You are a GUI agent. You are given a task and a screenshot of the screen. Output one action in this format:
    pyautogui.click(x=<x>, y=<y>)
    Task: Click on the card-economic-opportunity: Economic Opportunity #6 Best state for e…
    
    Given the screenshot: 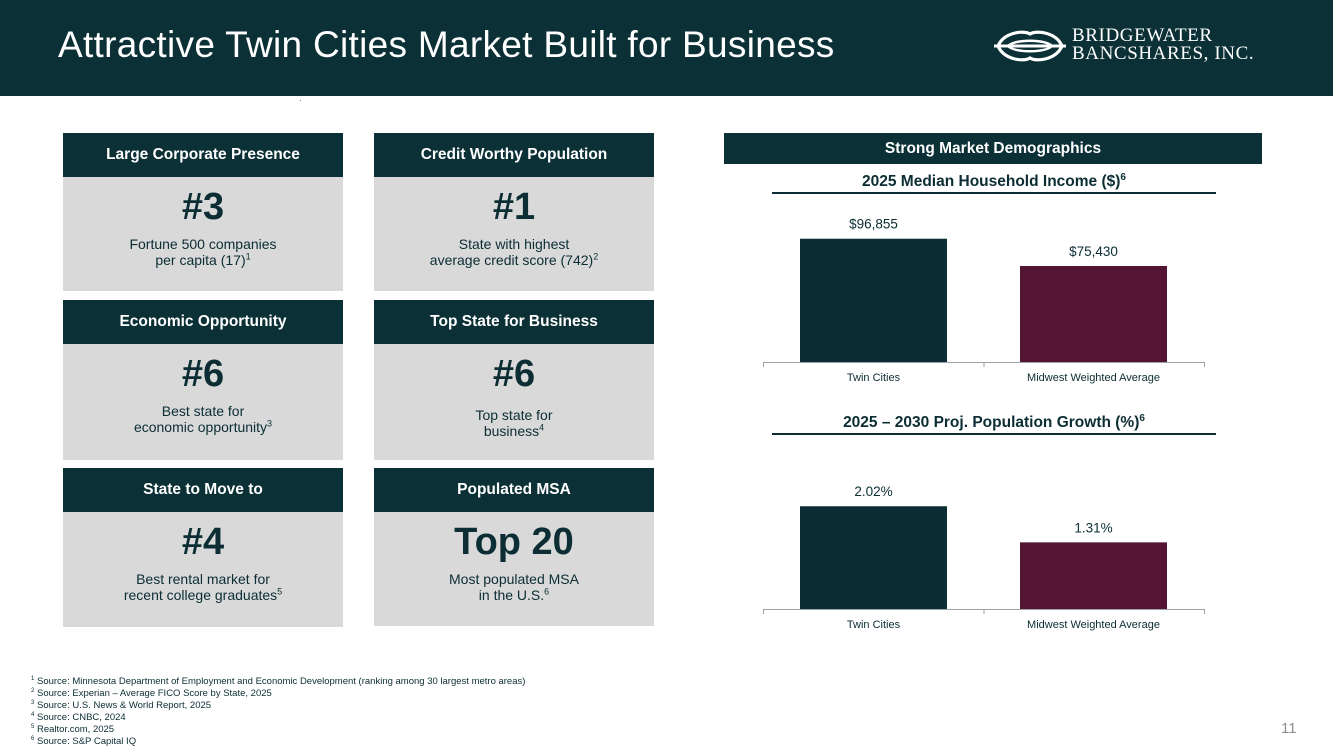 What is the action you would take?
    pyautogui.click(x=203, y=380)
    